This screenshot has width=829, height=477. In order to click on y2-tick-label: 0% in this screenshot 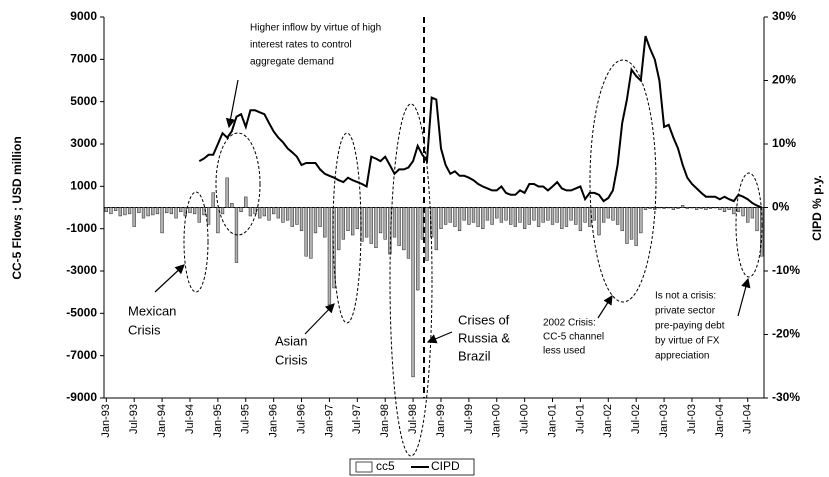, I will do `click(781, 207)`.